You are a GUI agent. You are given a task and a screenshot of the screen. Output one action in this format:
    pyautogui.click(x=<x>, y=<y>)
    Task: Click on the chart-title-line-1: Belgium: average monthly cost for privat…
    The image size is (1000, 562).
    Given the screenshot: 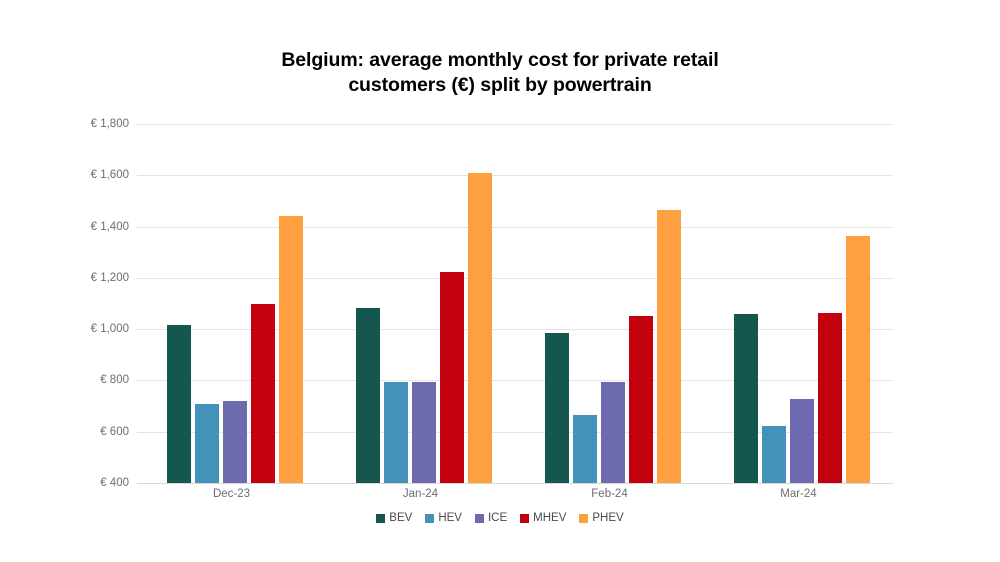 What is the action you would take?
    pyautogui.click(x=500, y=60)
    